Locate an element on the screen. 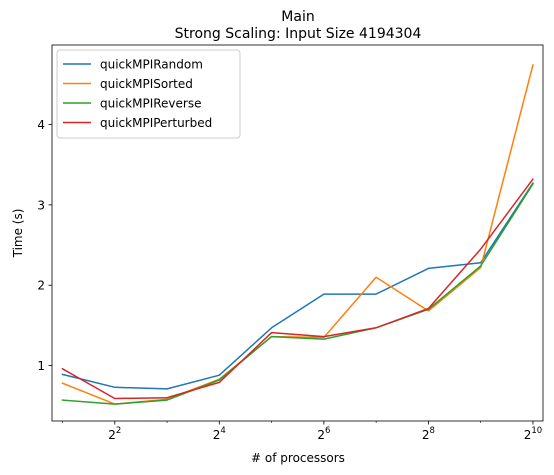 This screenshot has height=475, width=554. legend-box is located at coordinates (148, 94).